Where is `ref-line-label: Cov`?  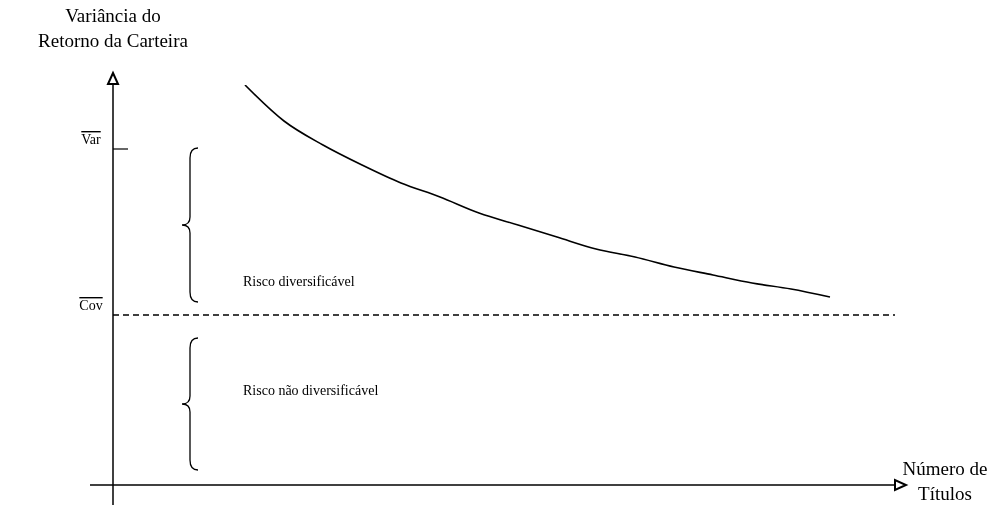 ref-line-label: Cov is located at coordinates (91, 305).